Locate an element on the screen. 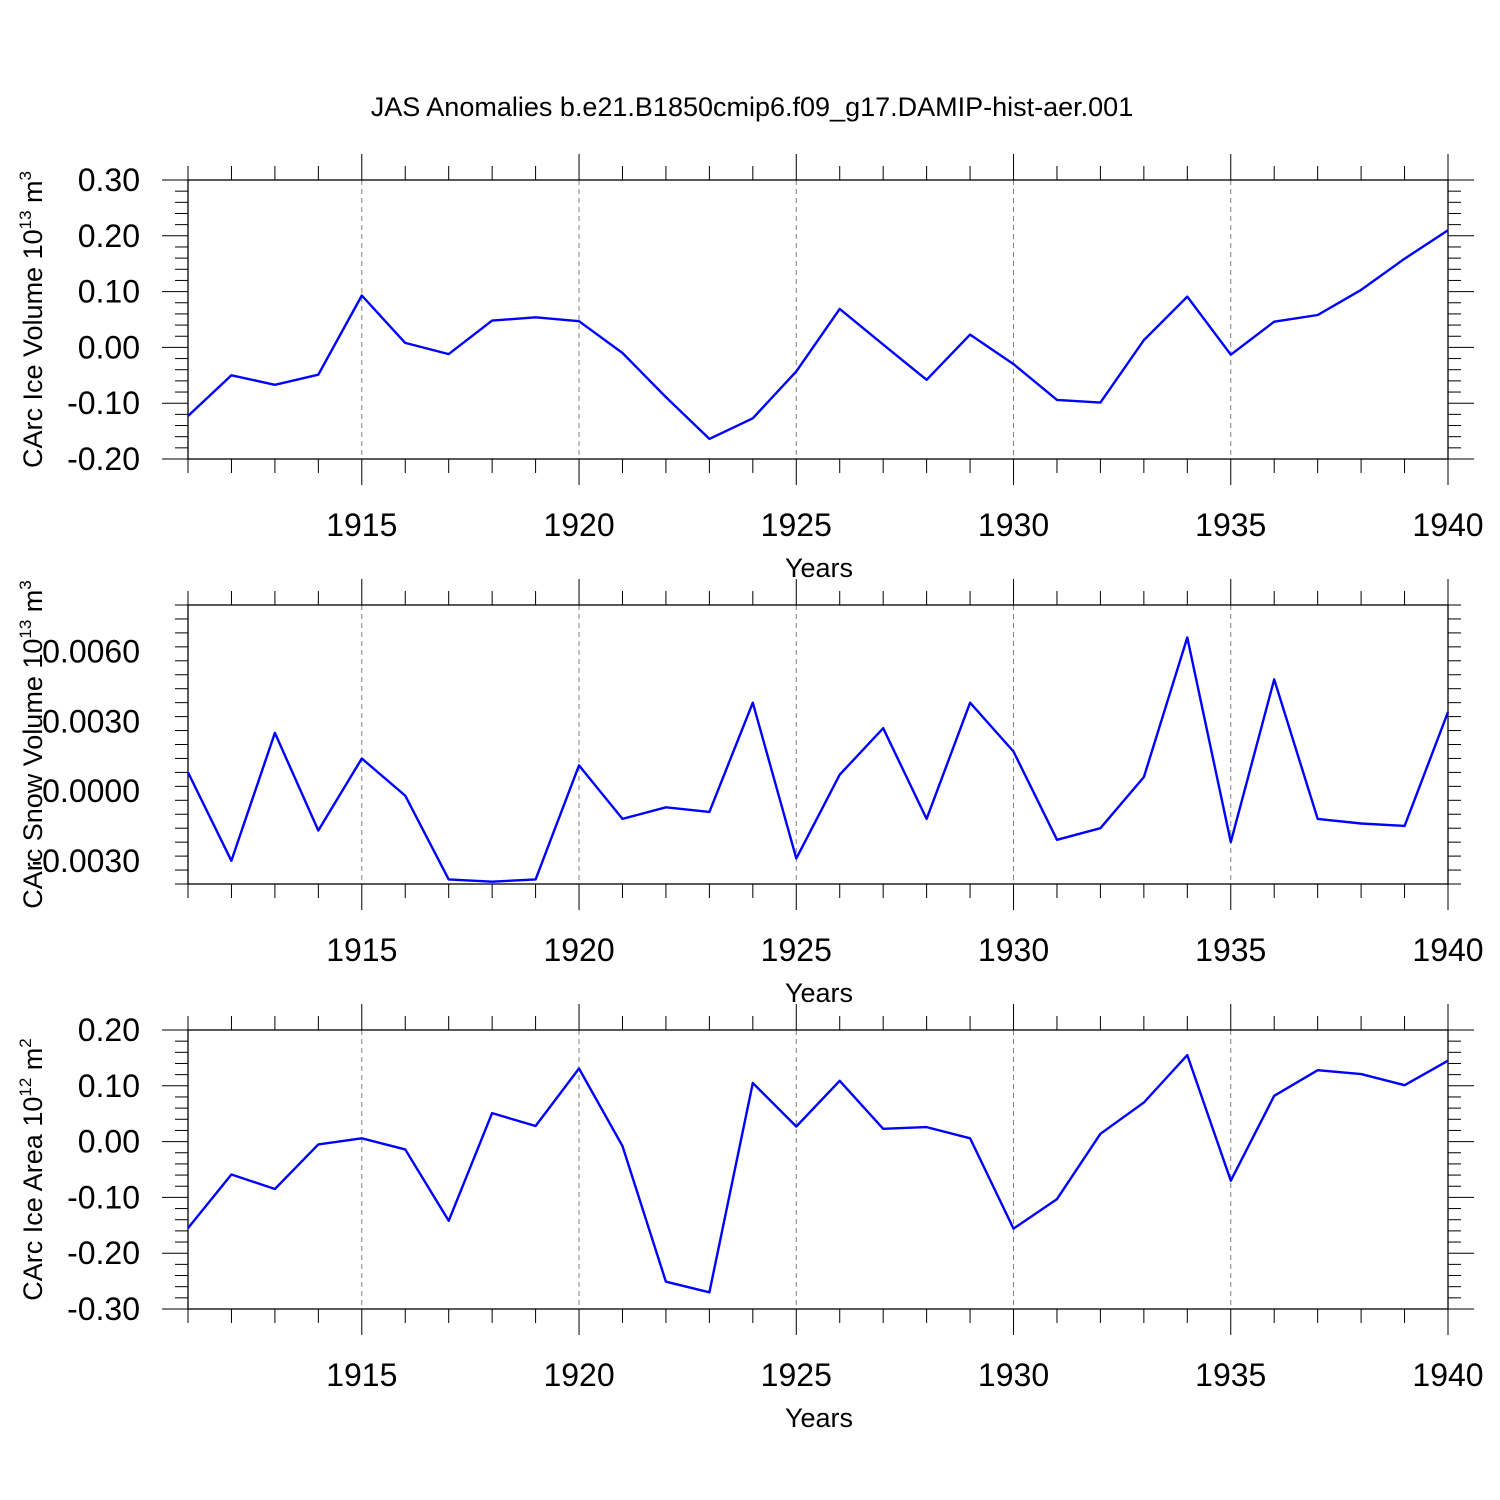  y-tick-label: 0.30 is located at coordinates (109, 180).